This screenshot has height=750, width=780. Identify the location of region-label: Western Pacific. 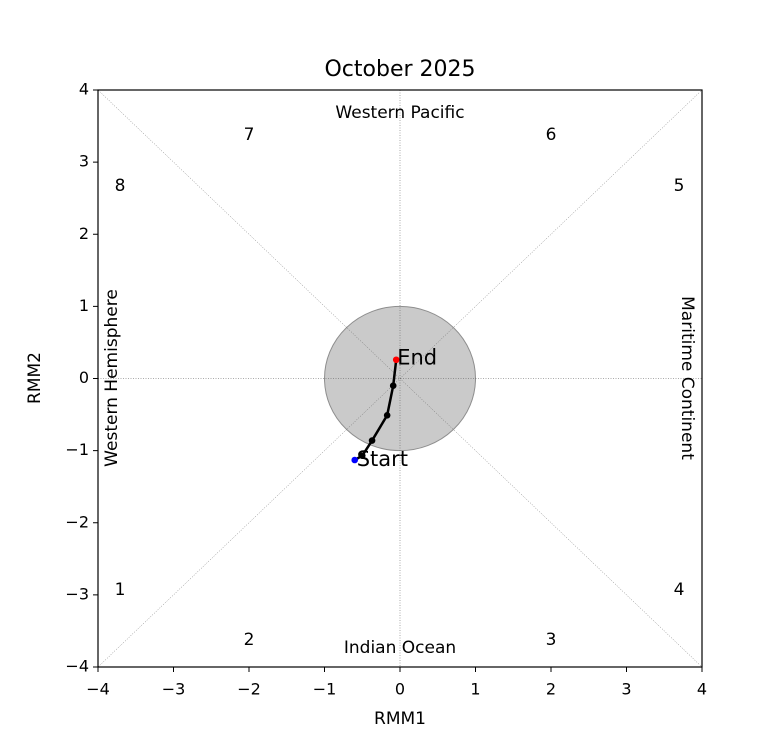
(399, 113).